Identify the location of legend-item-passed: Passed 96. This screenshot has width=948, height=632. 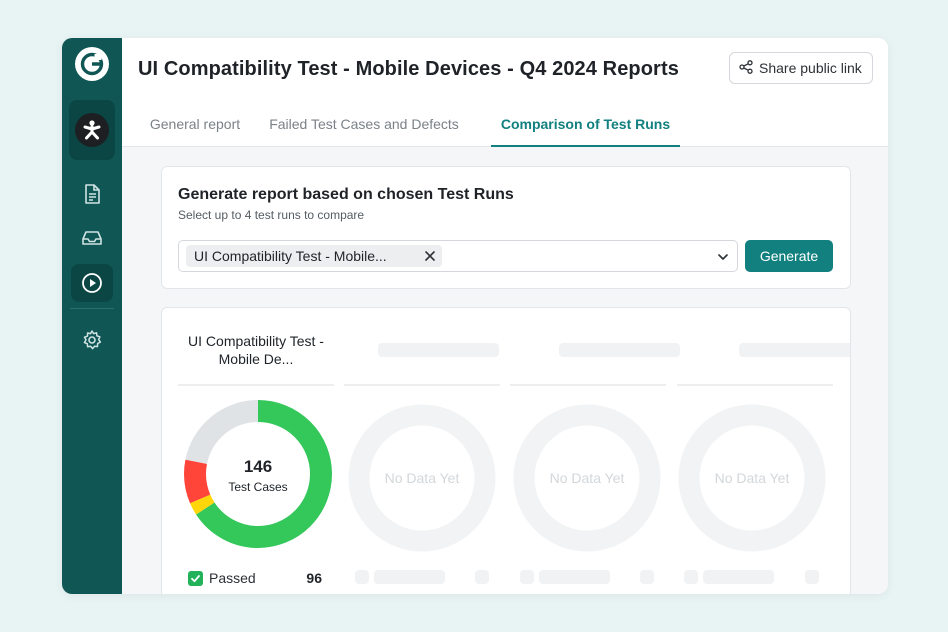
(255, 578).